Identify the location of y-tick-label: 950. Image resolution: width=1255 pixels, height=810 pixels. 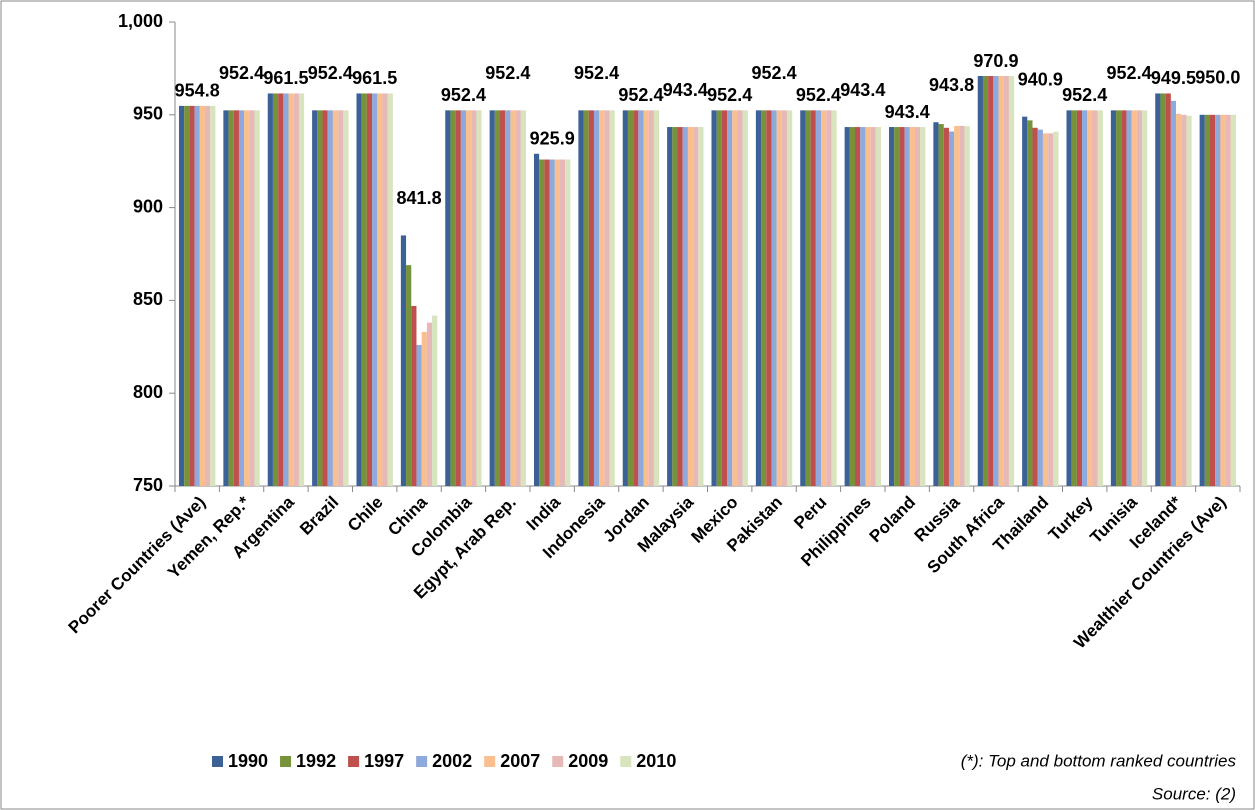
(148, 114).